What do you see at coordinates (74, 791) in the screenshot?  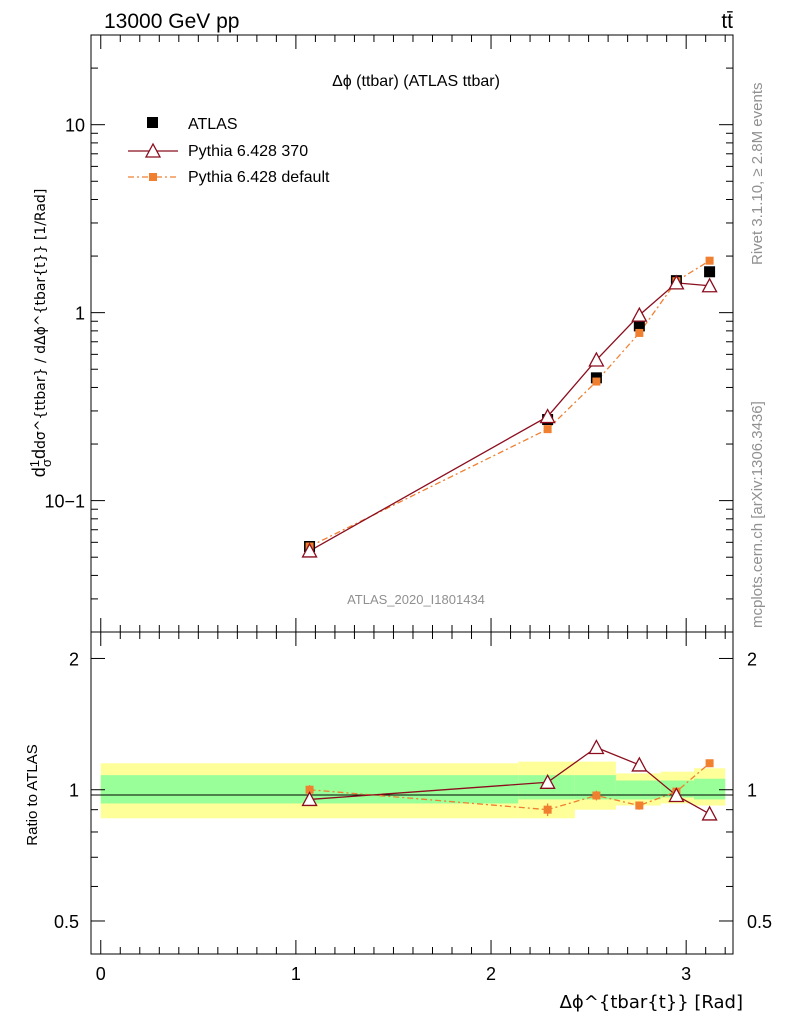 I see `ratio-y-tick-label: 1` at bounding box center [74, 791].